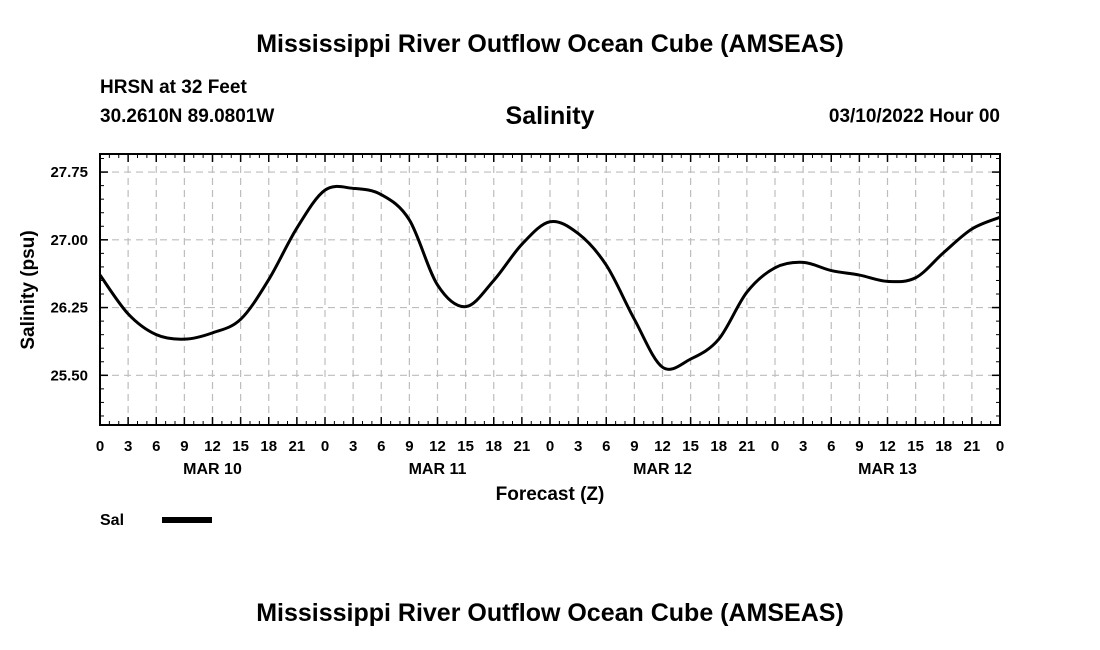 Image resolution: width=1100 pixels, height=650 pixels. Describe the element at coordinates (887, 469) in the screenshot. I see `day-label: MAR 13` at that location.